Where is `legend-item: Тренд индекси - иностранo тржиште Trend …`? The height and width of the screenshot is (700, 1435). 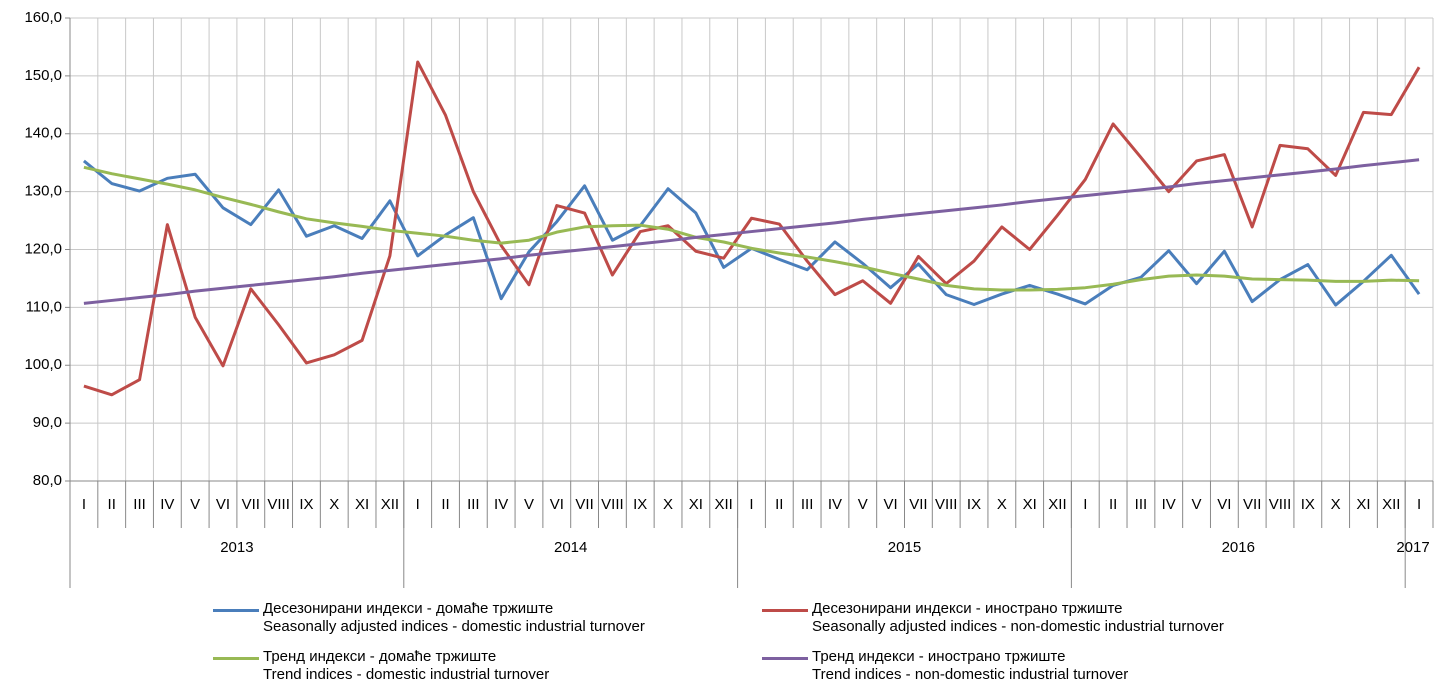
legend-item: Тренд индекси - иностранo тржиште Trend … is located at coordinates (945, 666).